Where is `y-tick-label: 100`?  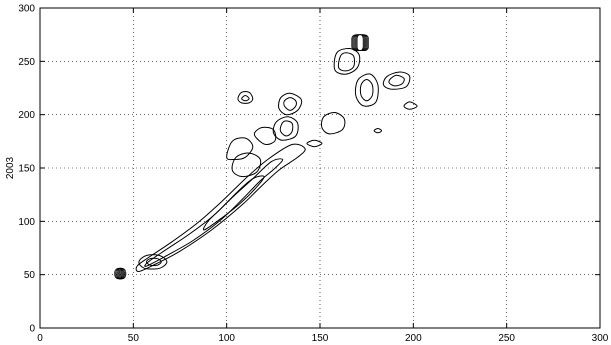
y-tick-label: 100 is located at coordinates (26, 222).